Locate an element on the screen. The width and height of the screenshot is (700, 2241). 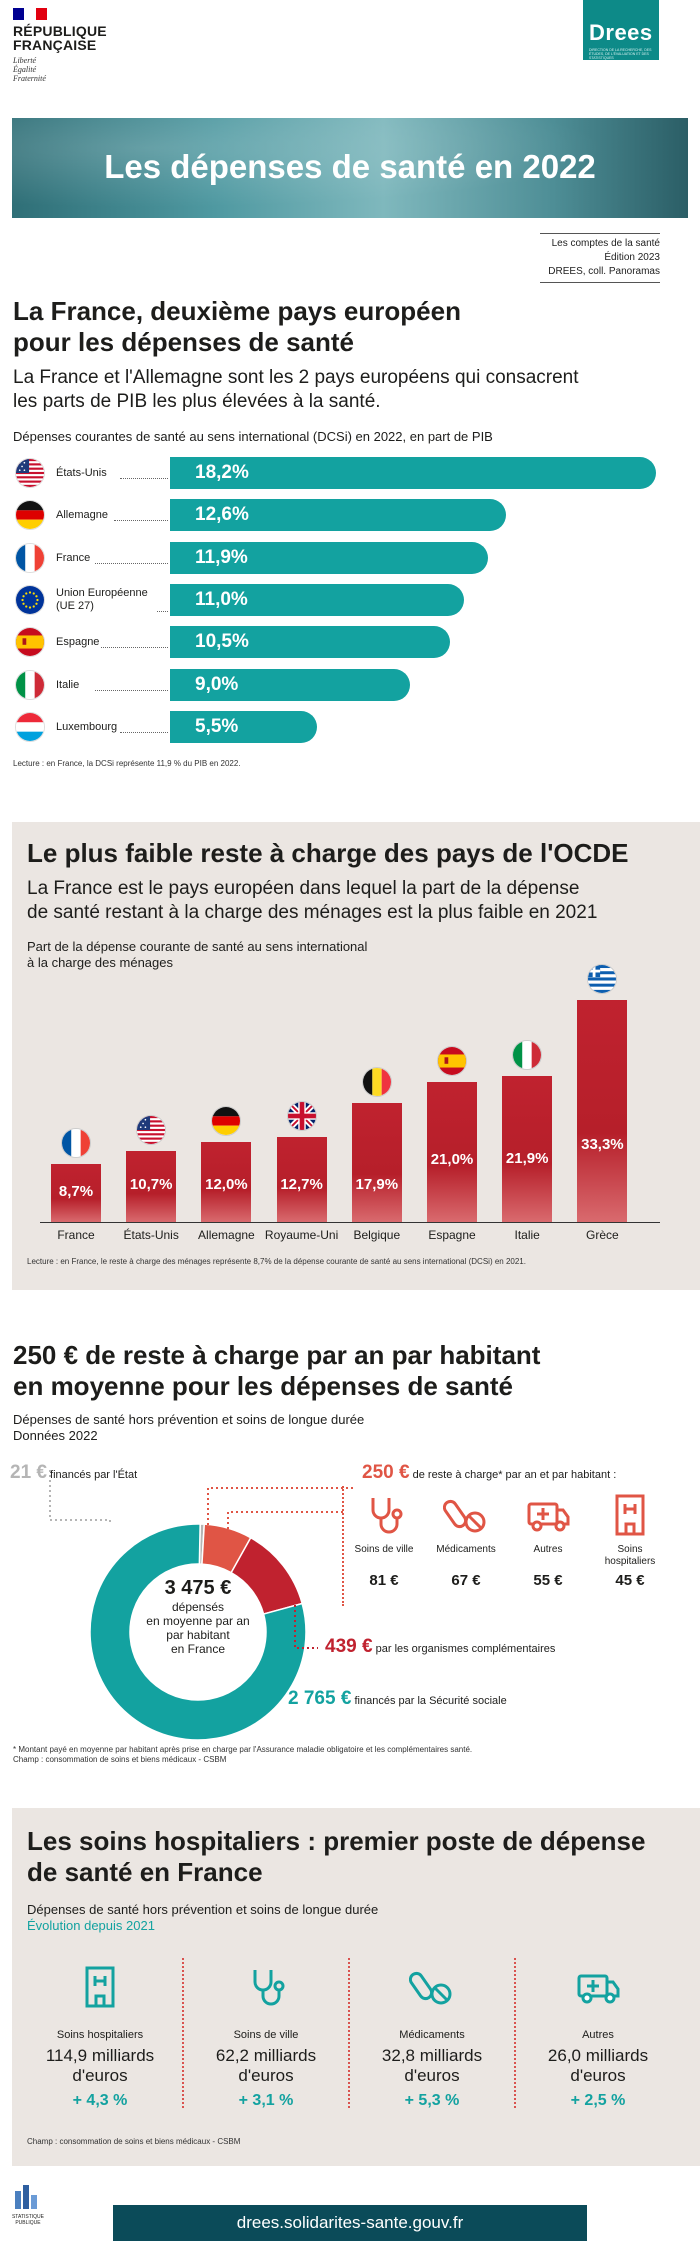
ocde-category-label: Grèce is located at coordinates (602, 1235).